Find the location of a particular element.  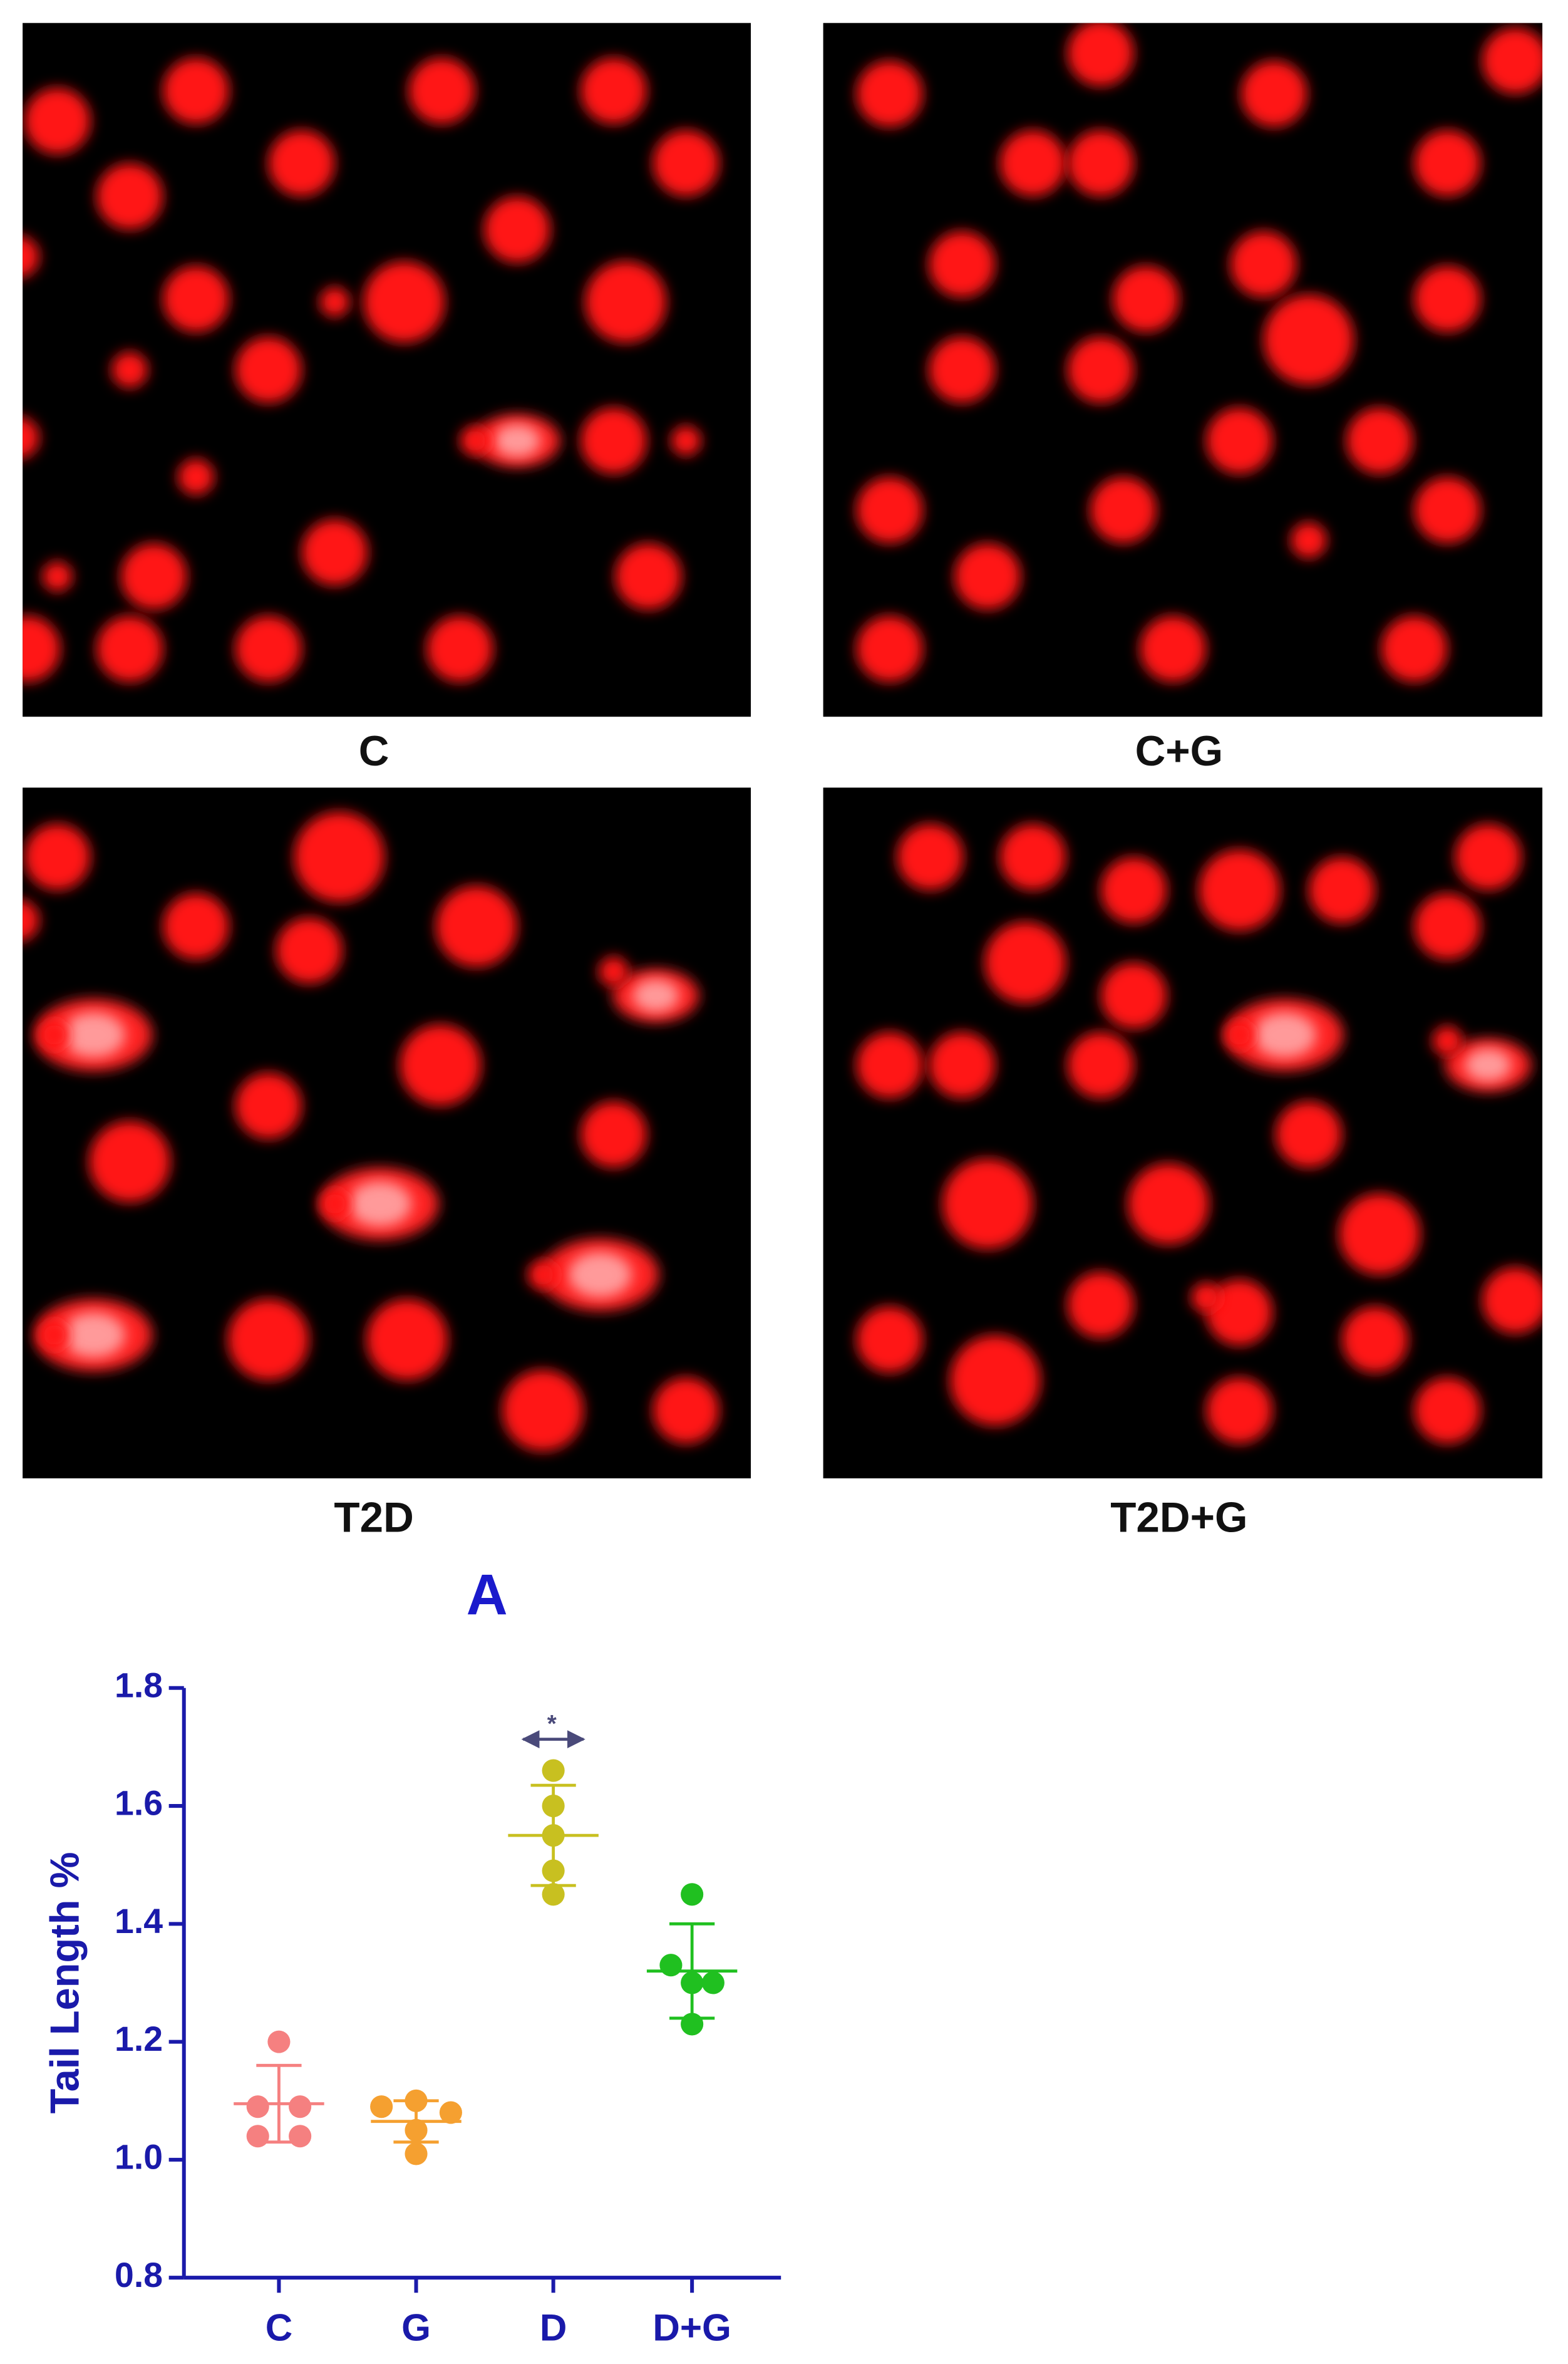

x-tick-label: D+G is located at coordinates (691, 2327).